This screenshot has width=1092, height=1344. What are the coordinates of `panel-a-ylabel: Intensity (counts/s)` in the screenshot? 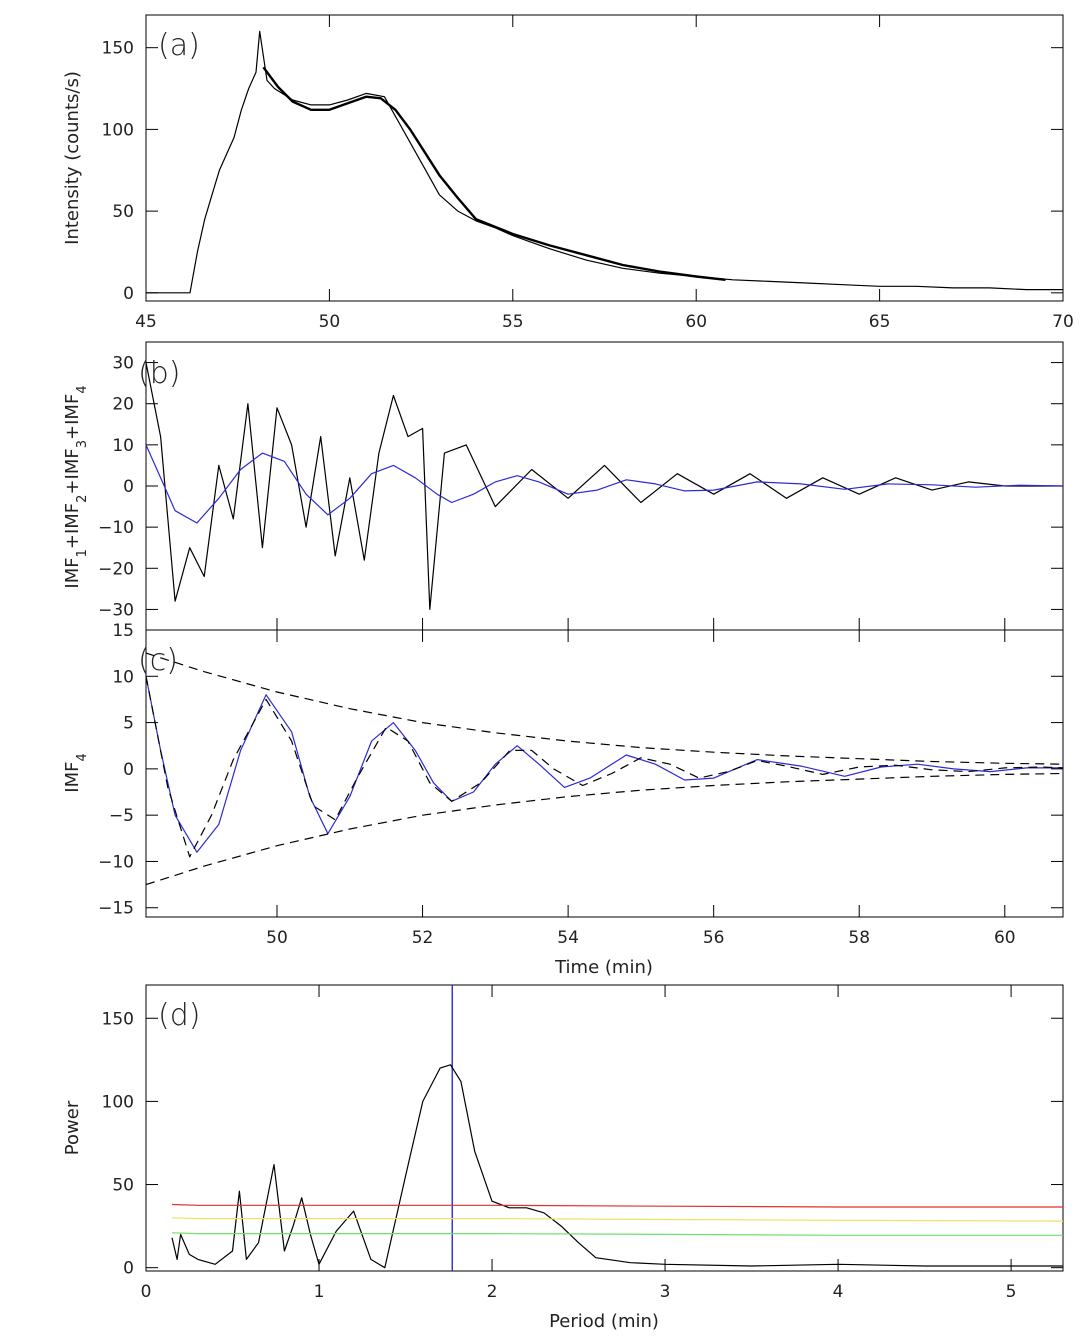 It's located at (72, 158).